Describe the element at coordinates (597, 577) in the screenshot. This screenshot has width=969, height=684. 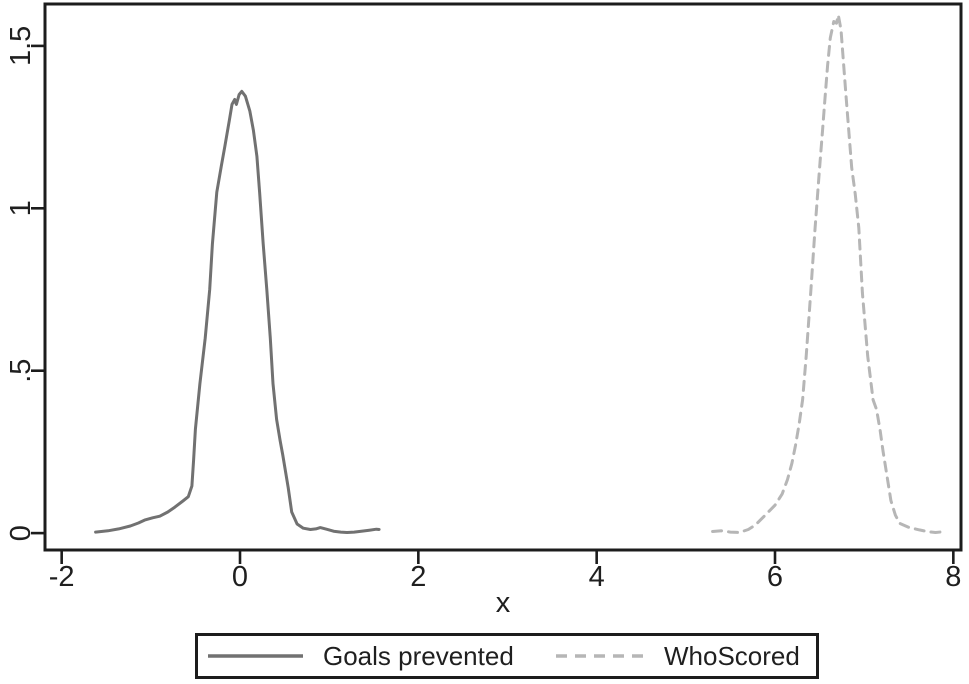
I see `x-tick-label: 4` at that location.